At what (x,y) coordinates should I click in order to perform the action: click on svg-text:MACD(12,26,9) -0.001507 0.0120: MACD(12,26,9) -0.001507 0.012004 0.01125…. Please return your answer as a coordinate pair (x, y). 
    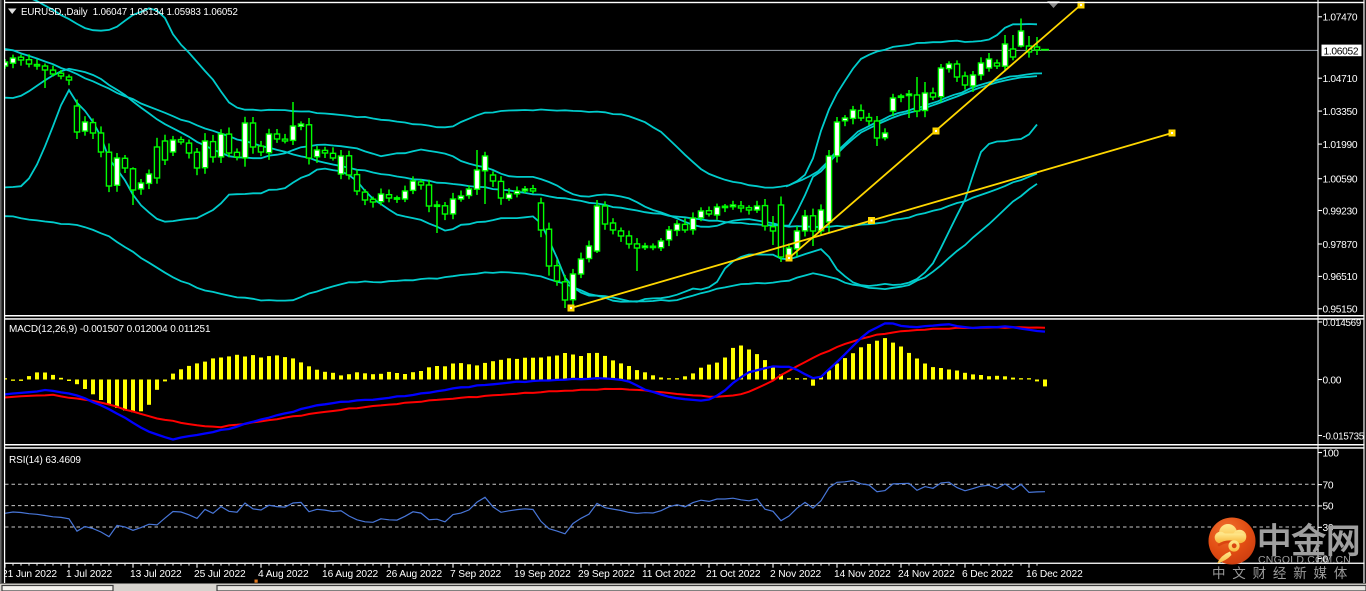
    Looking at the image, I should click on (110, 329).